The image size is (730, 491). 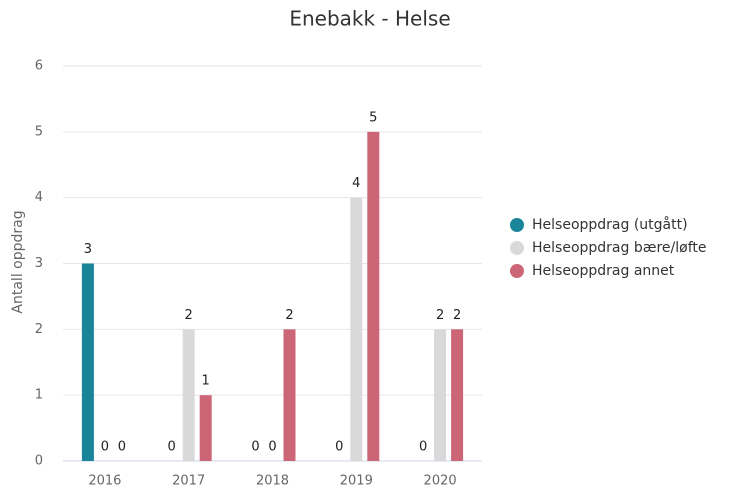 What do you see at coordinates (104, 481) in the screenshot?
I see `x-tick-label: 2016` at bounding box center [104, 481].